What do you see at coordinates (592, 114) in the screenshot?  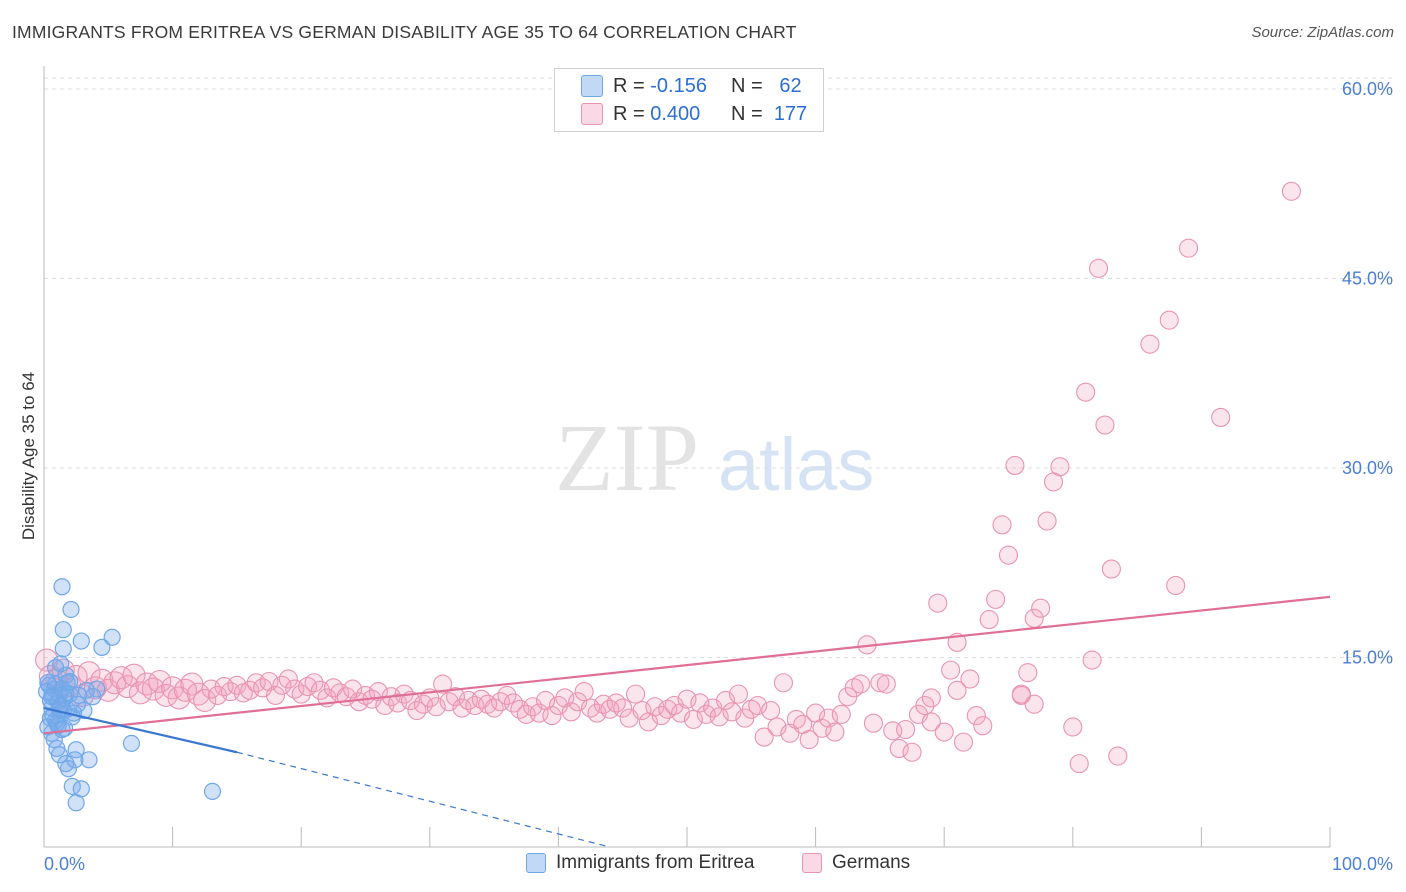 I see `legend-swatch-pink` at bounding box center [592, 114].